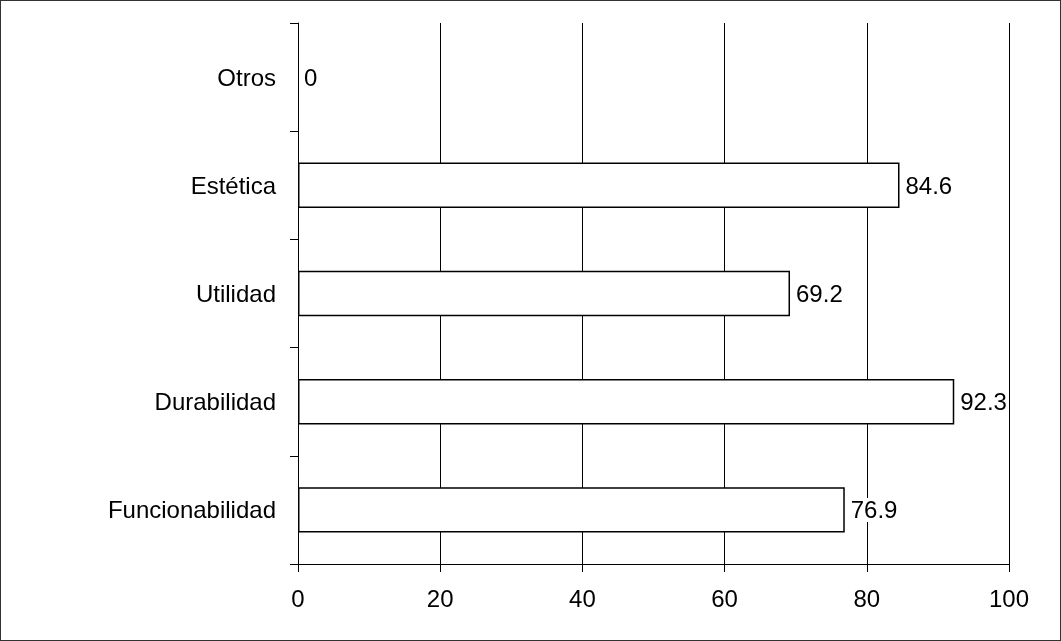  Describe the element at coordinates (1009, 598) in the screenshot. I see `x-tick-label: 100` at that location.